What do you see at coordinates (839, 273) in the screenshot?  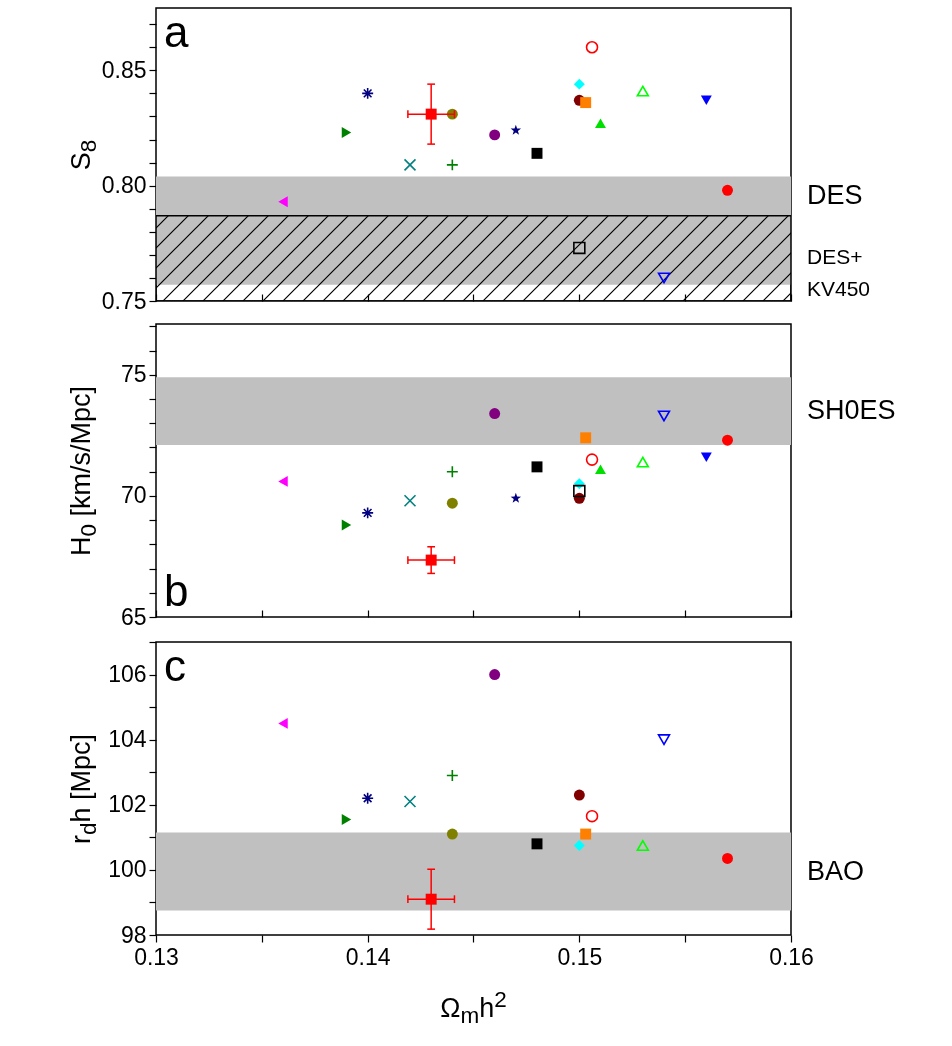 I see `band-label: DES+ KV450` at bounding box center [839, 273].